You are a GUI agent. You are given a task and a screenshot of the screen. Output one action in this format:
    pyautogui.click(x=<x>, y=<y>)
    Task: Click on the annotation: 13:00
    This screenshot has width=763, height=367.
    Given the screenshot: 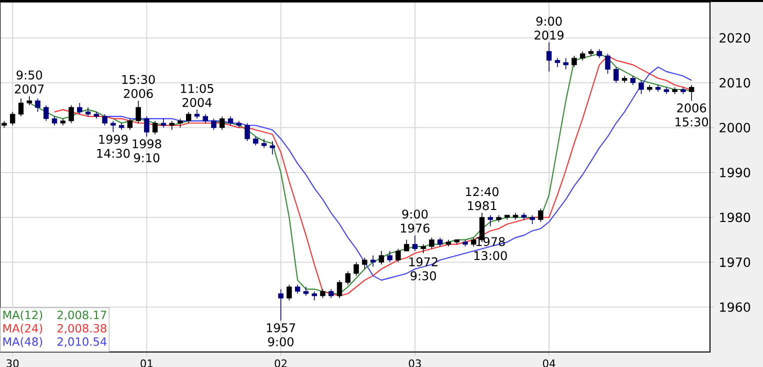 What is the action you would take?
    pyautogui.click(x=490, y=255)
    